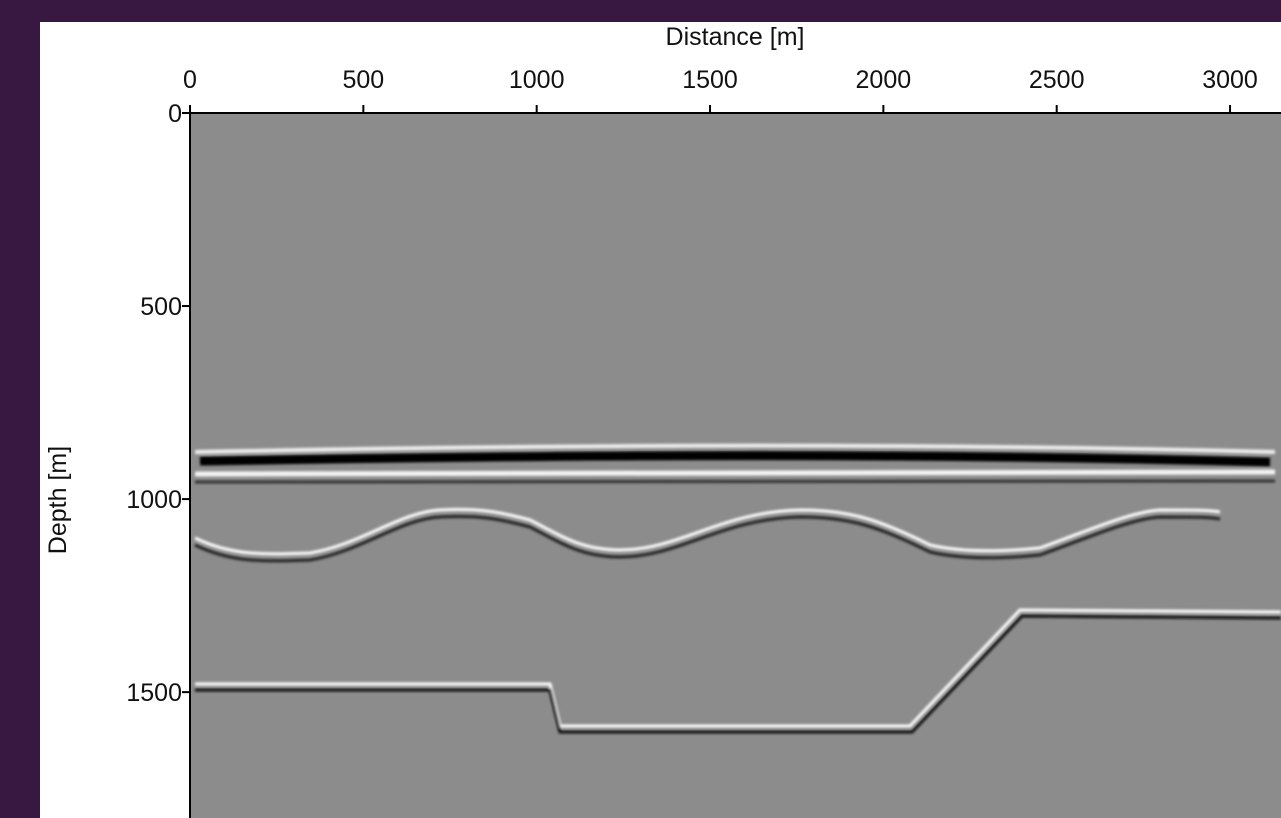 Image resolution: width=1281 pixels, height=818 pixels. Describe the element at coordinates (1230, 80) in the screenshot. I see `x-tick-label: 3000` at that location.